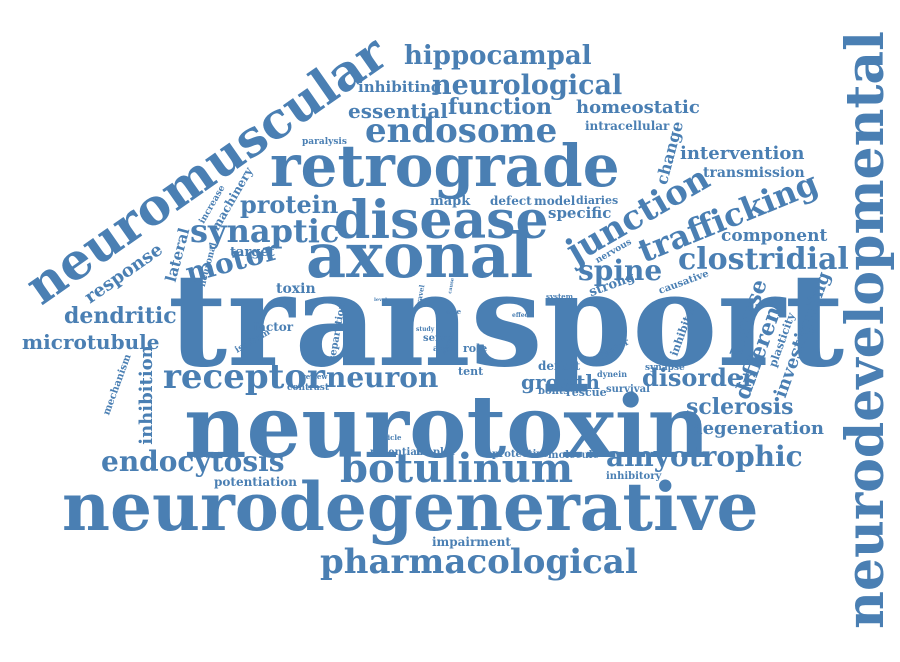 The image size is (900, 662). What do you see at coordinates (511, 201) in the screenshot?
I see `word-defect: defect` at bounding box center [511, 201].